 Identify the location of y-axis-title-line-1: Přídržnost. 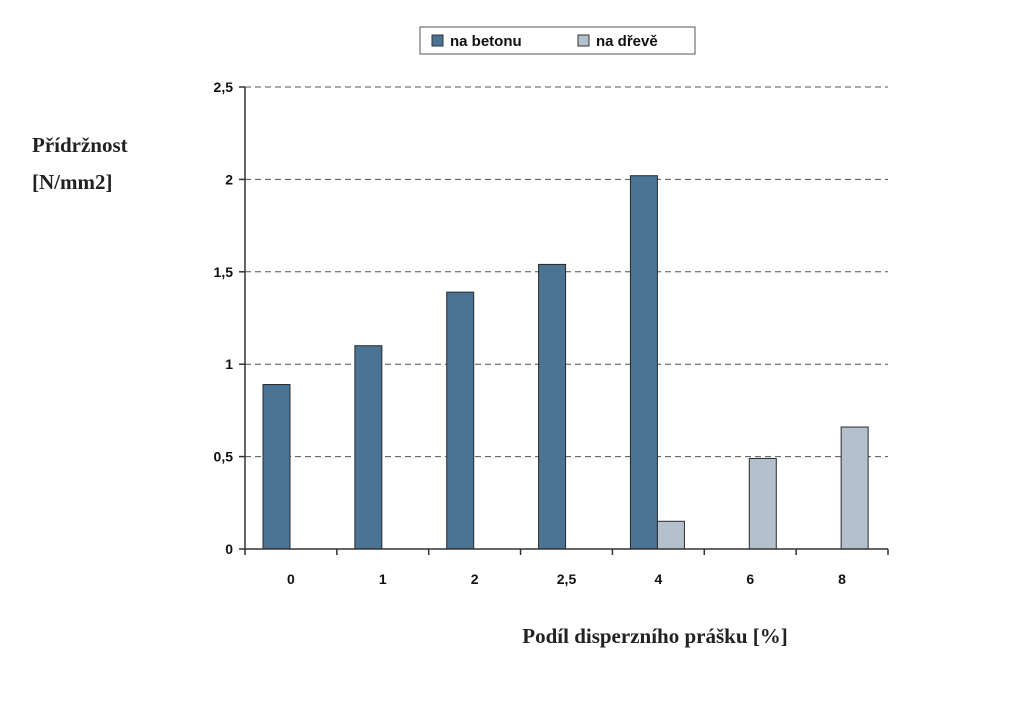
(80, 145).